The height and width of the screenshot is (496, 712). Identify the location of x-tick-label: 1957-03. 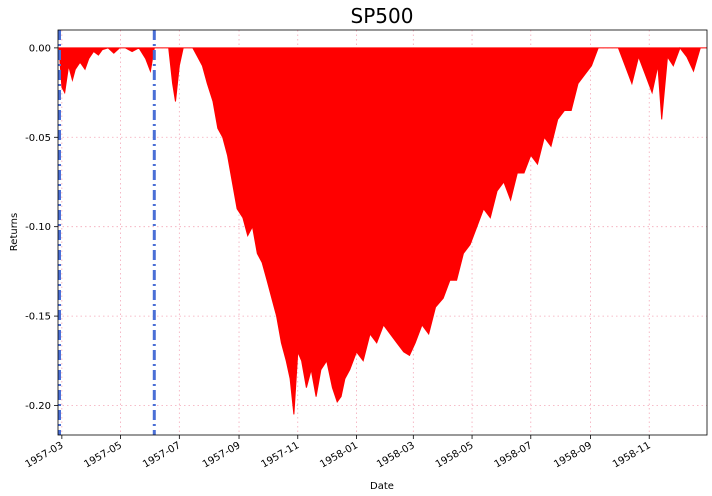
(45, 455).